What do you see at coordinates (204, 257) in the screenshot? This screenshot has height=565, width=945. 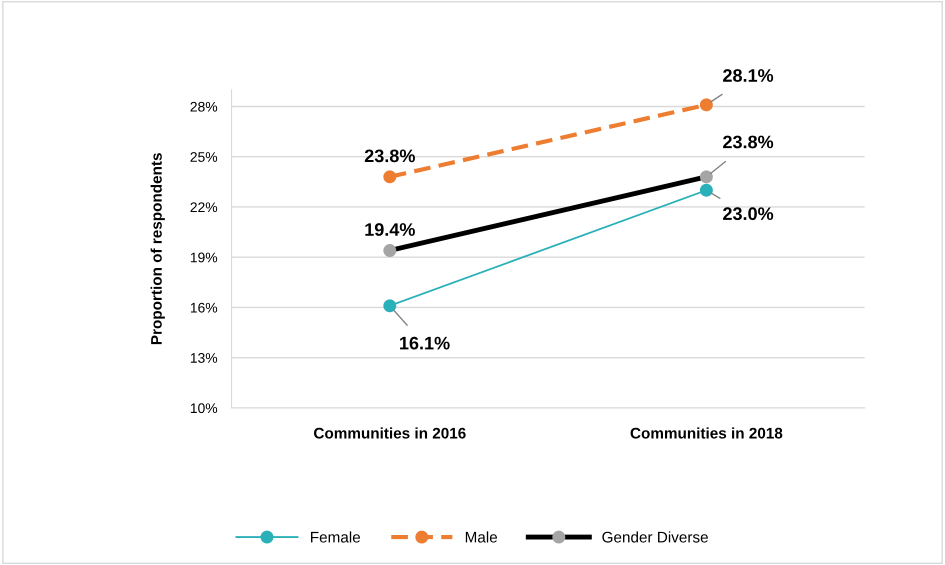 I see `y-tick-label: 19%` at bounding box center [204, 257].